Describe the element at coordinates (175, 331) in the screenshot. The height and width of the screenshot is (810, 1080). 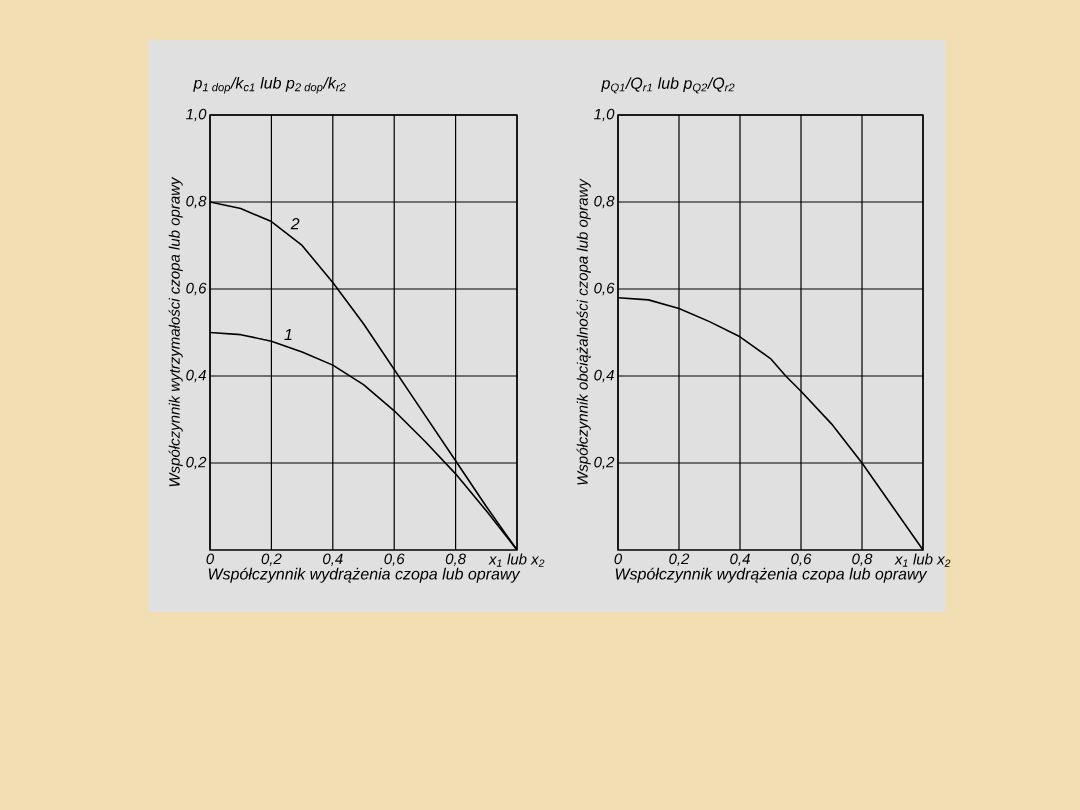
I see `y-axis-title: Współczynnik wytrzymałości czopa lub oprawy` at that location.